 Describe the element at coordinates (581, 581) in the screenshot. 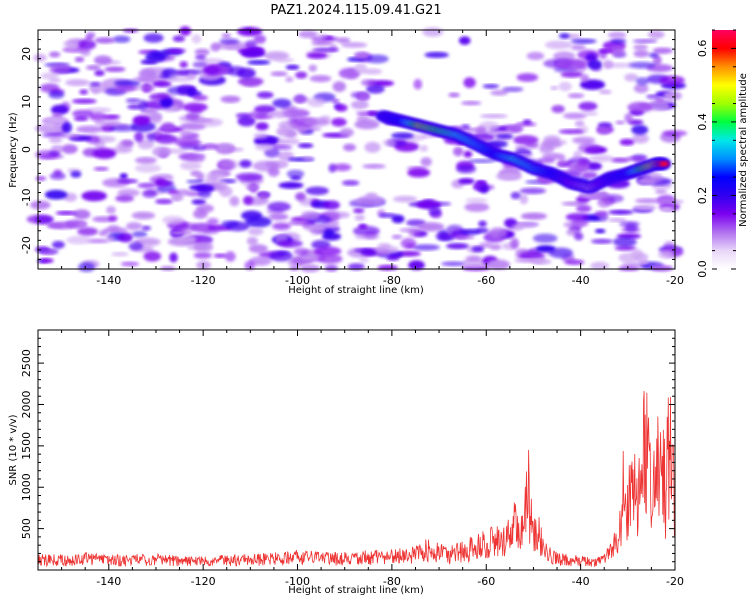

I see `x-tick-label: -40` at that location.